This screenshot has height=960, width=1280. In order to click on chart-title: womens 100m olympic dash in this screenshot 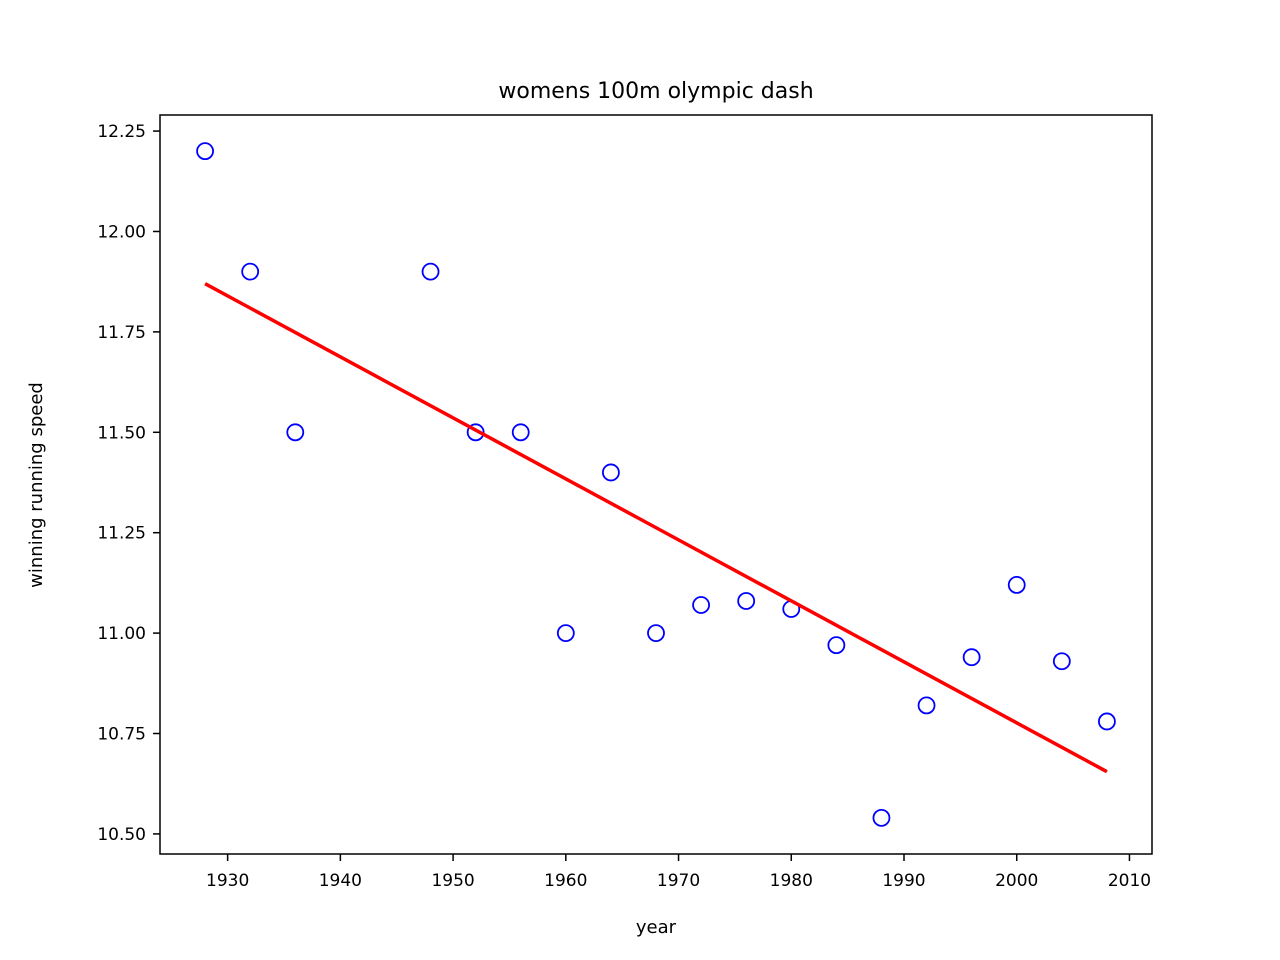, I will do `click(655, 91)`.